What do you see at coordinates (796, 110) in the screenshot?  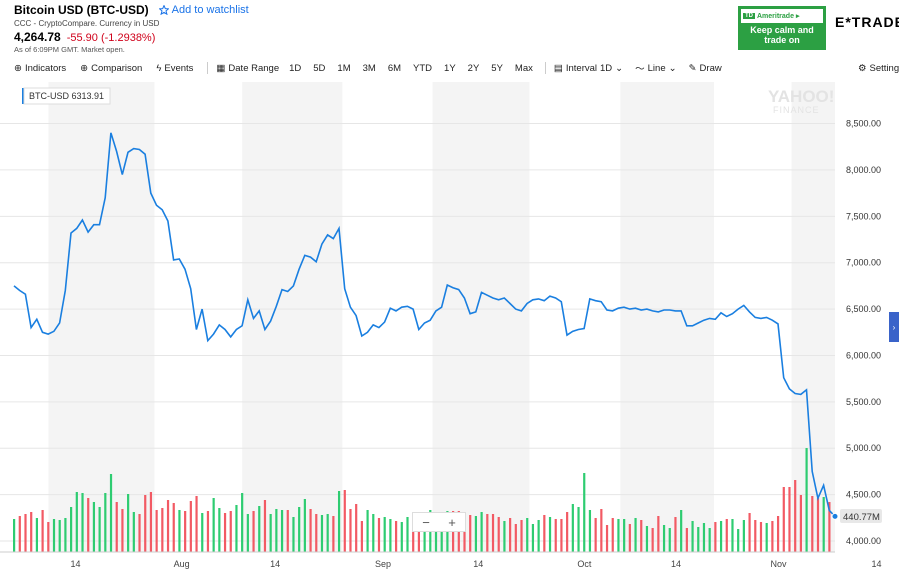 I see `watermark-finance: FINANCE` at bounding box center [796, 110].